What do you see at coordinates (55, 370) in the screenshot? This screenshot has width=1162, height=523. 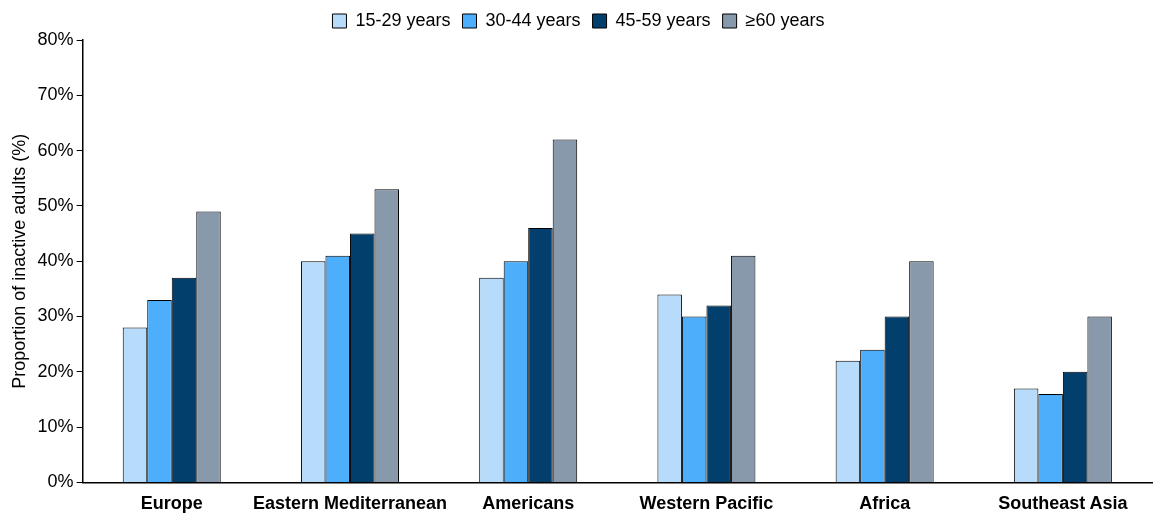 I see `y-tick-label: 20%` at bounding box center [55, 370].